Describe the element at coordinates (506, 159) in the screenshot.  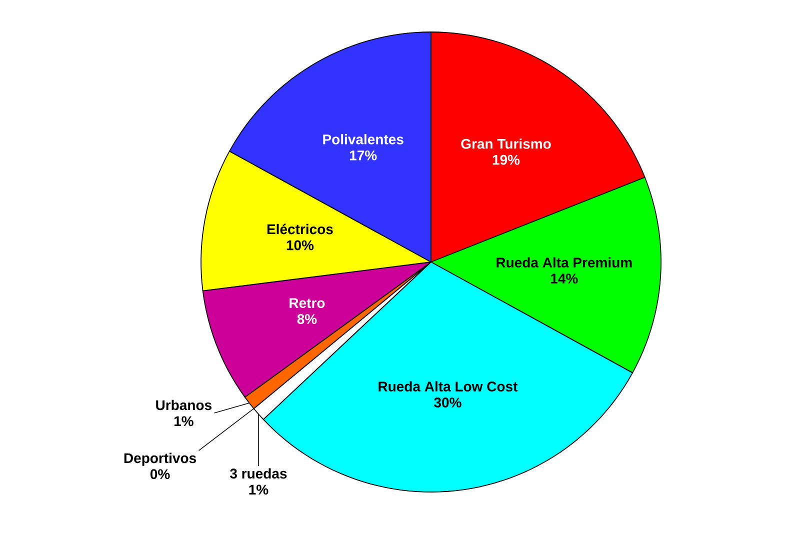
I see `data-label: 19%` at that location.